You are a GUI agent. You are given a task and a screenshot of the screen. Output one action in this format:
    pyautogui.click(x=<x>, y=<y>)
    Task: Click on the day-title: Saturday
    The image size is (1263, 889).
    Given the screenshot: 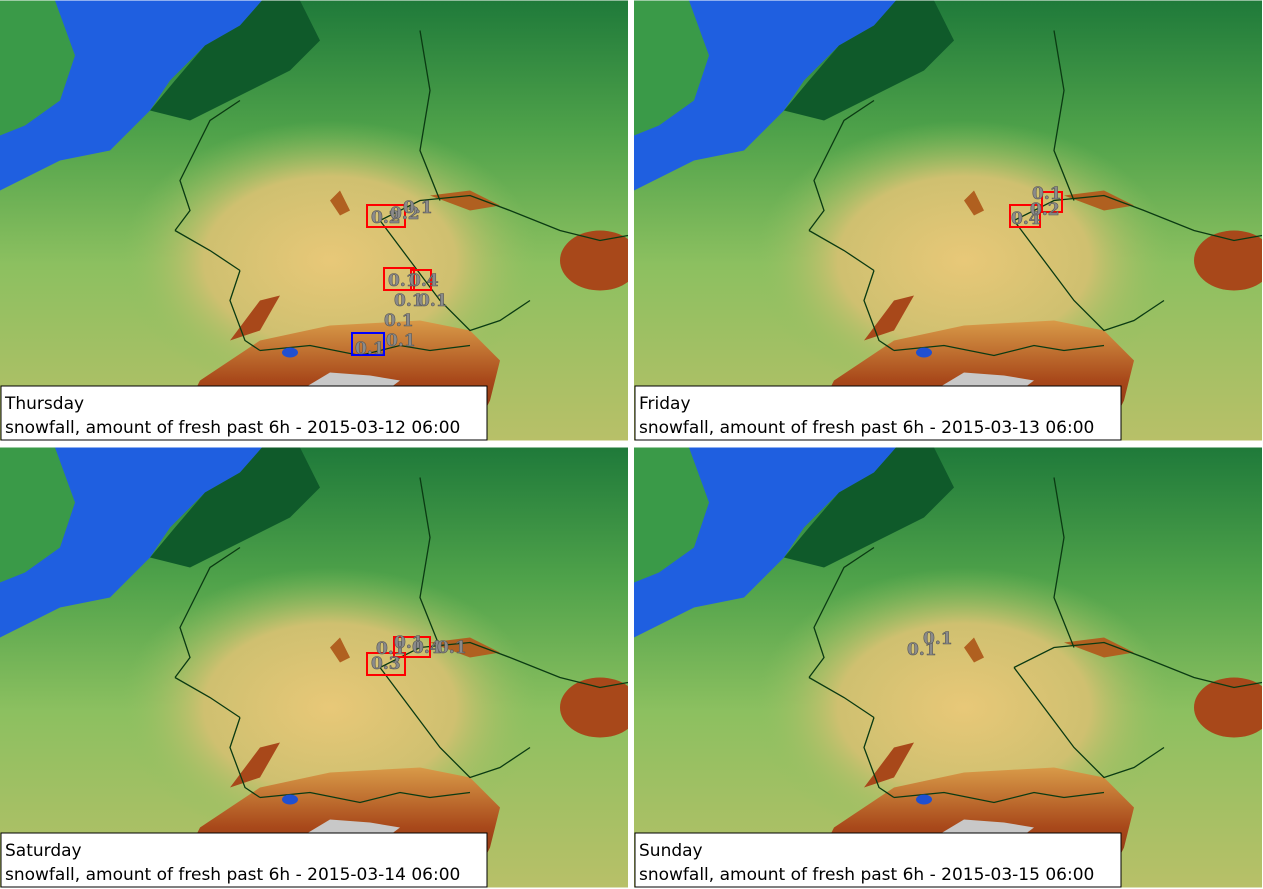 What is the action you would take?
    pyautogui.click(x=43, y=851)
    